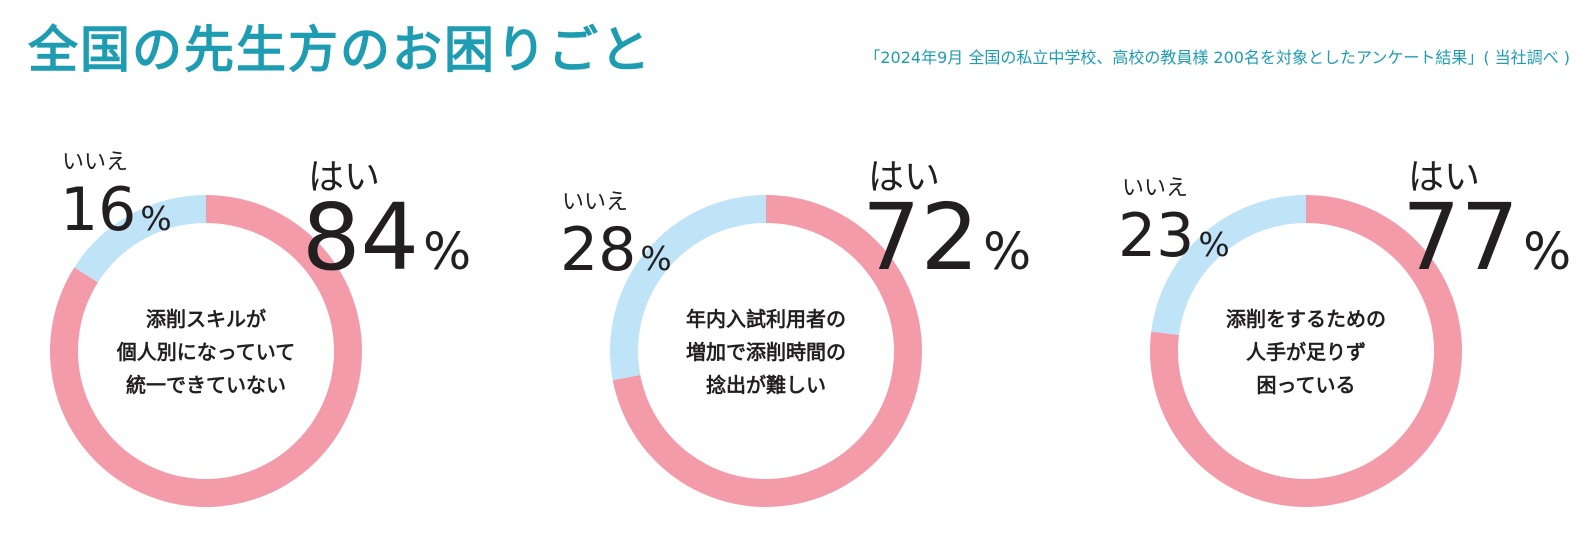  Describe the element at coordinates (921, 237) in the screenshot. I see `yes-percent-number: 72` at that location.